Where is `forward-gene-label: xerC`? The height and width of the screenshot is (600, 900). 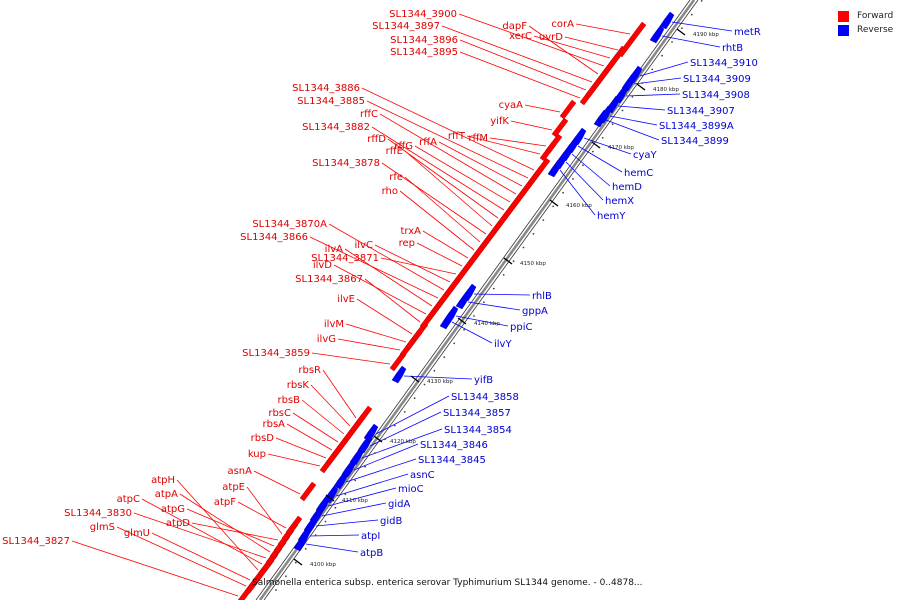 forward-gene-label: xerC is located at coordinates (520, 36).